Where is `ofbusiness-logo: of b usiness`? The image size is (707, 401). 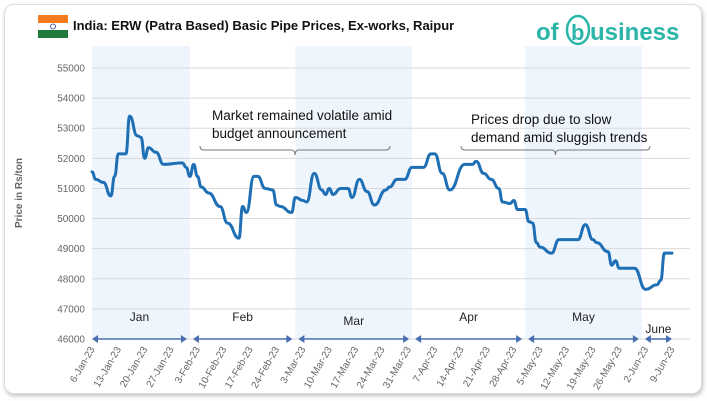
ofbusiness-logo: of b usiness is located at coordinates (607, 30).